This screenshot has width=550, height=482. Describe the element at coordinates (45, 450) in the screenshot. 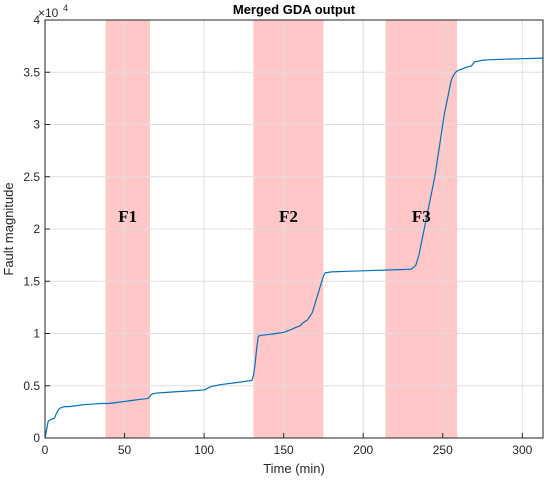

I see `x-tick-label: 0` at that location.